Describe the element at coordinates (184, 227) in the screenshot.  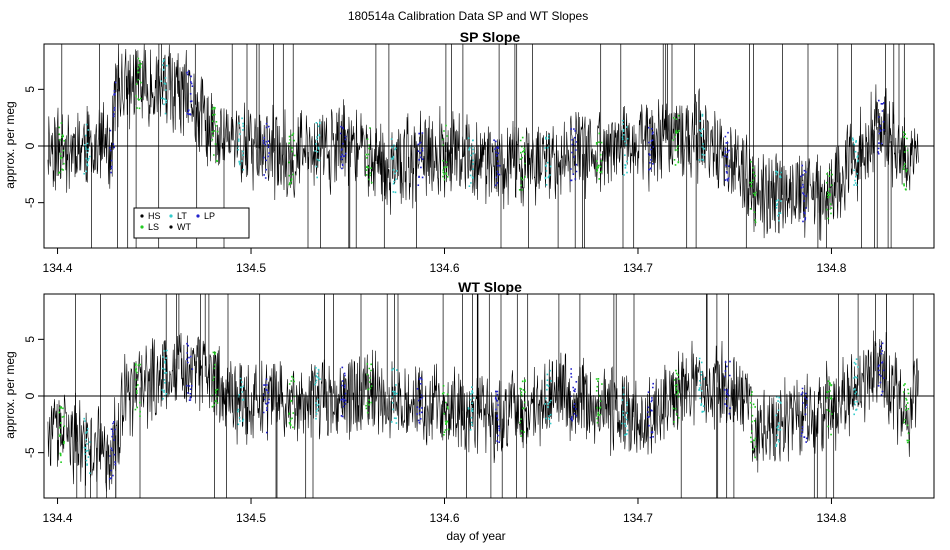
I see `legend-label-wt: WT` at that location.